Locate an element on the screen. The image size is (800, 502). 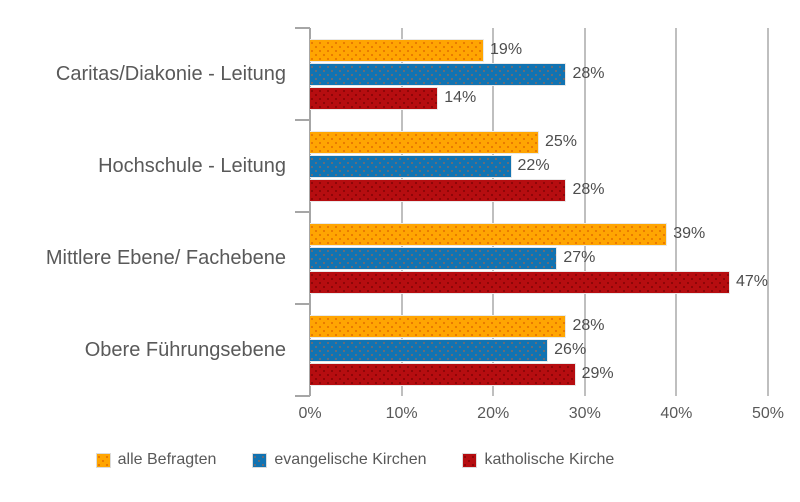
legend-item: alle Befragten is located at coordinates (156, 460).